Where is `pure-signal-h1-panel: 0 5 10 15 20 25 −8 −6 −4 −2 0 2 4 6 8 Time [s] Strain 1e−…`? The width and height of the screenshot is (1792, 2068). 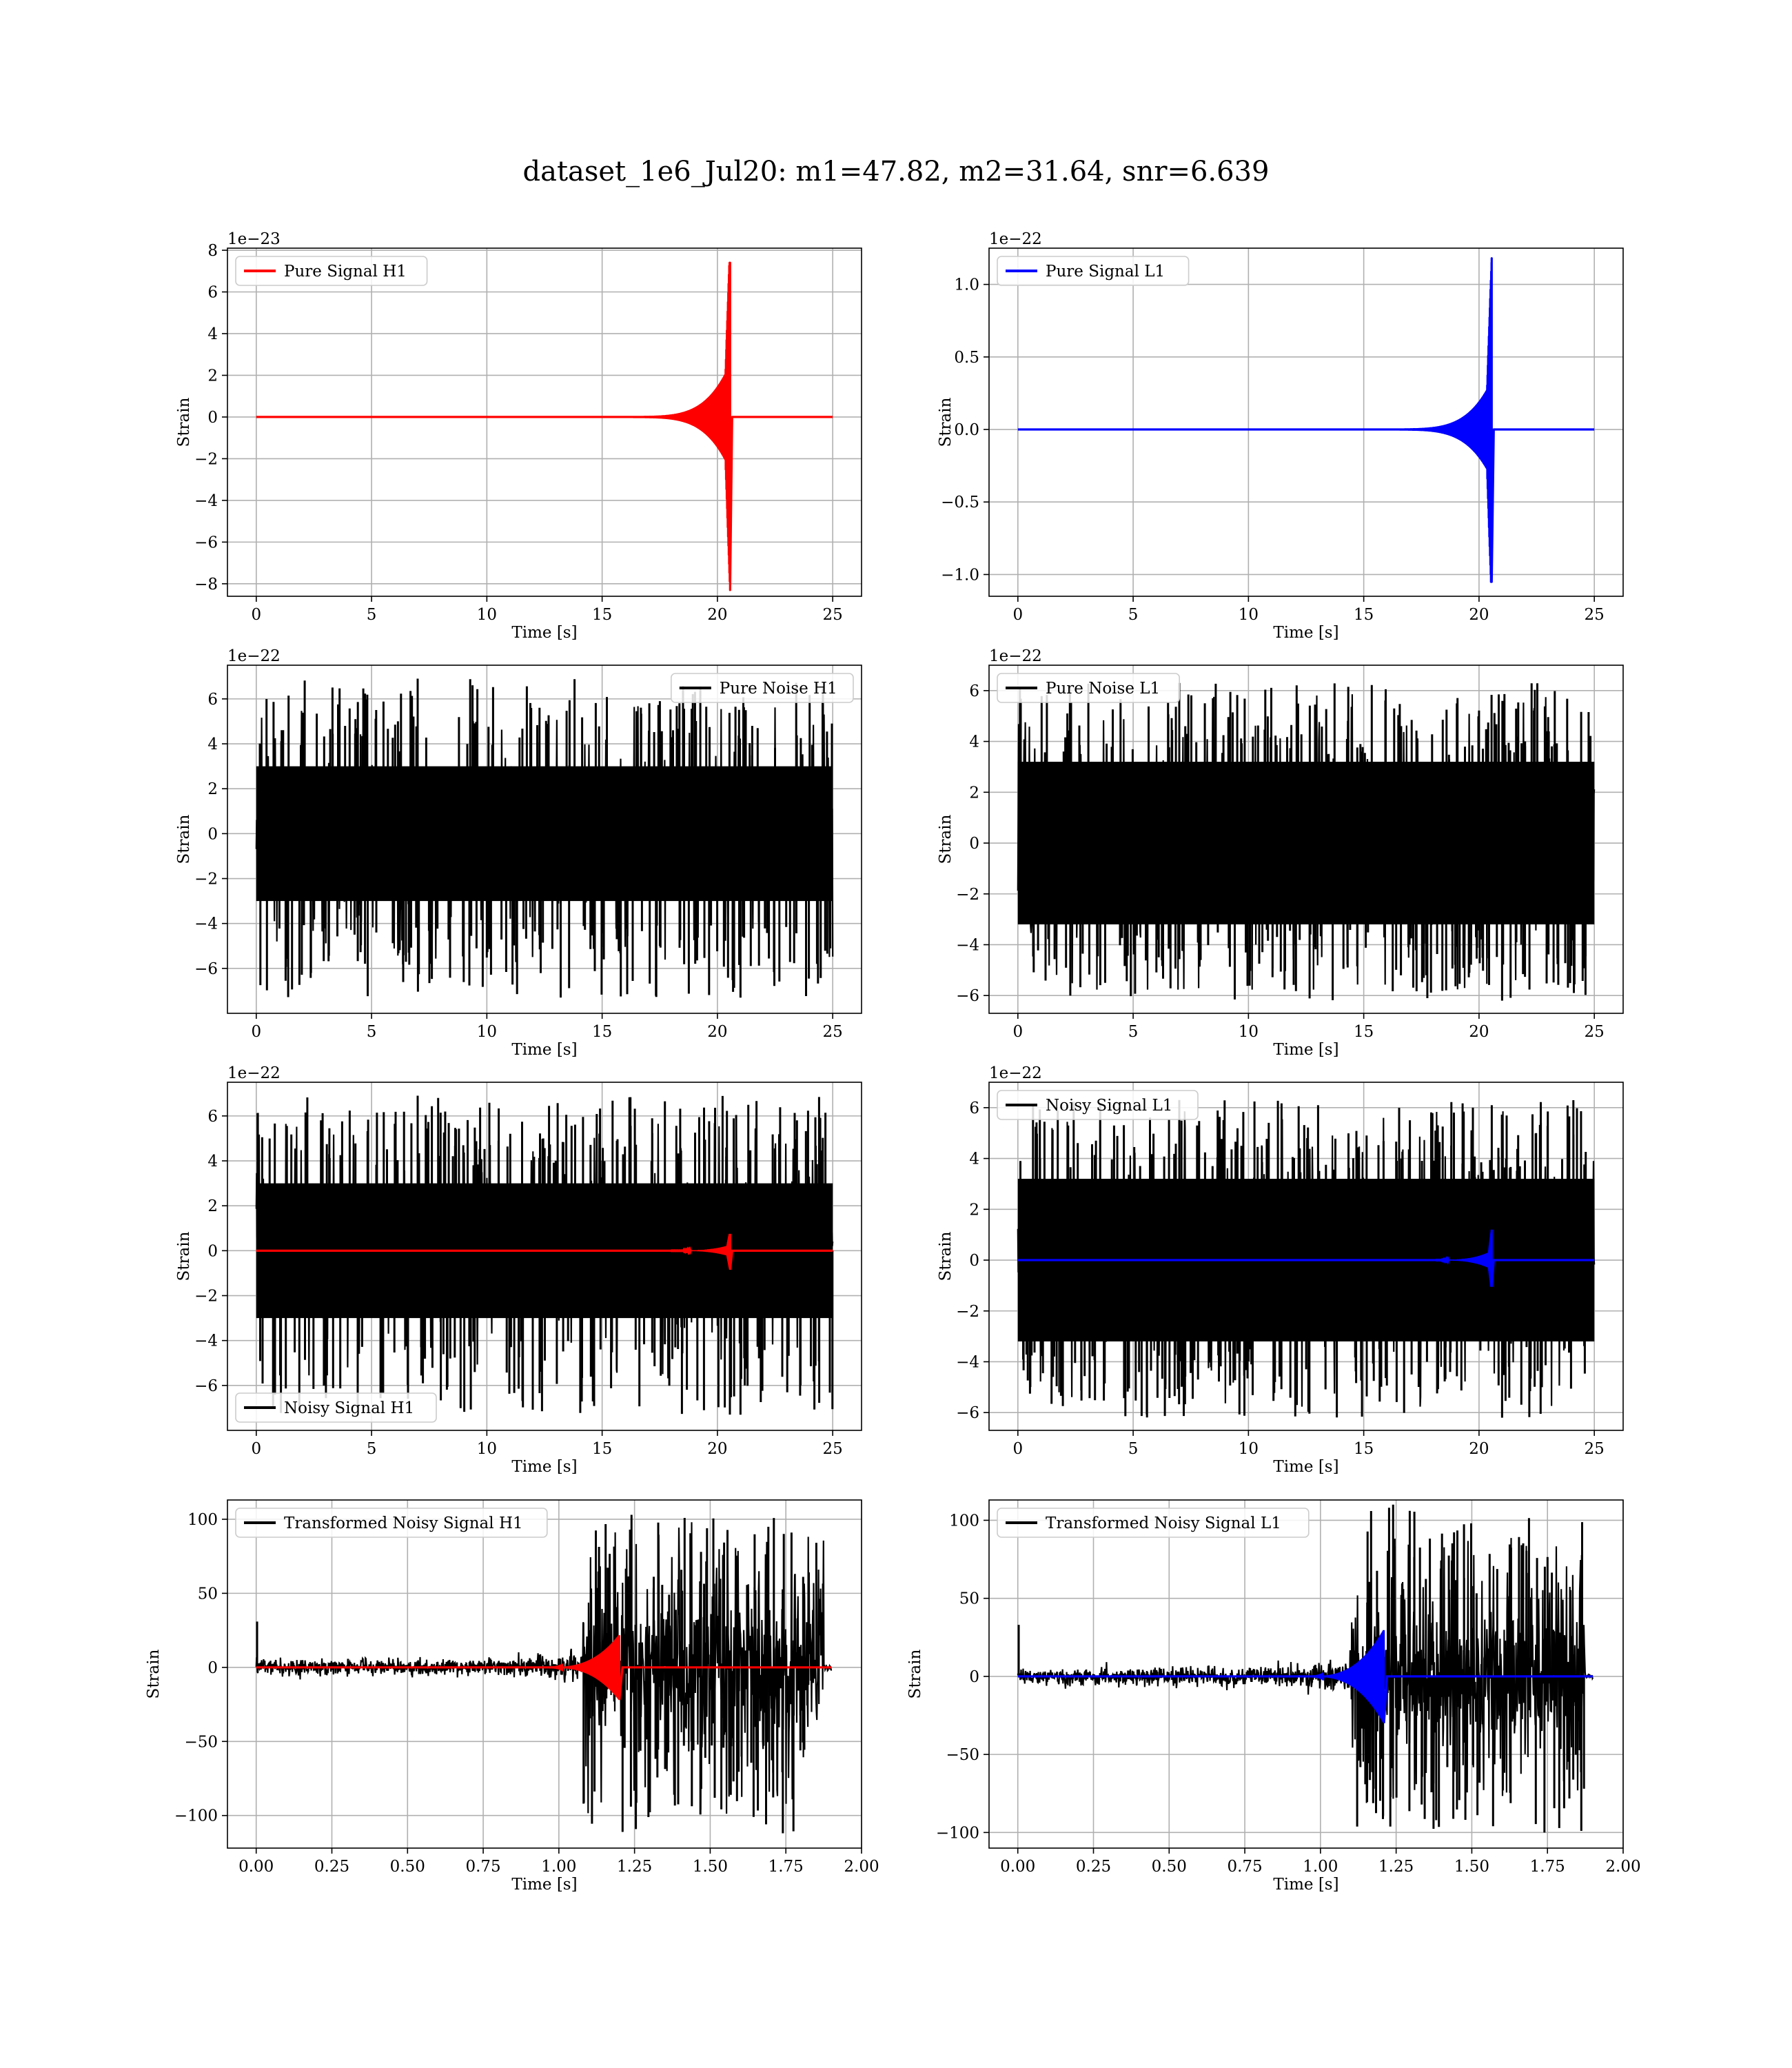 pure-signal-h1-panel: 0 5 10 15 20 25 −8 −6 −4 −2 0 2 4 6 8 Time [s] Strain 1e−… is located at coordinates (518, 436).